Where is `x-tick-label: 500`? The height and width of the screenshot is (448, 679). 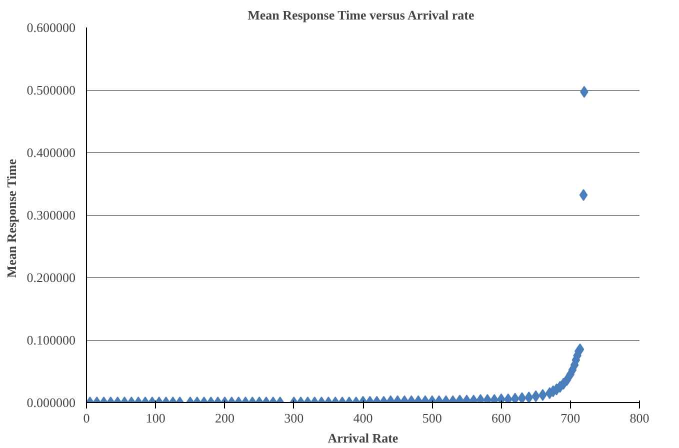 x-tick-label: 500 is located at coordinates (432, 418).